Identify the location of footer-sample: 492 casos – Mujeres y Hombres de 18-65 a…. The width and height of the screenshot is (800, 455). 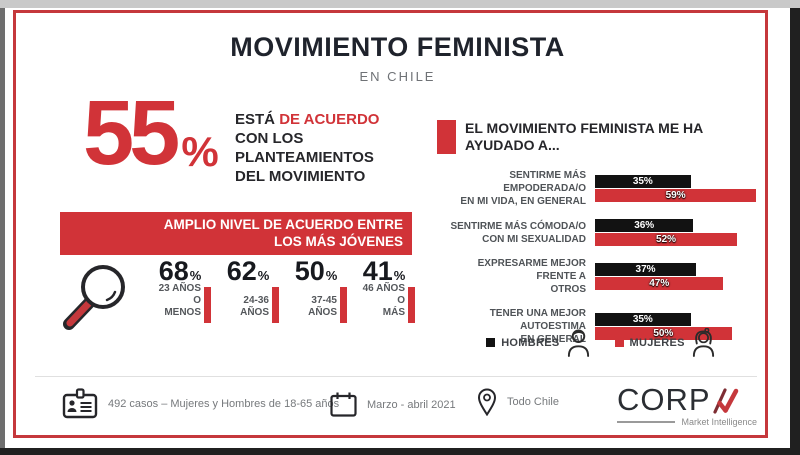
(200, 403).